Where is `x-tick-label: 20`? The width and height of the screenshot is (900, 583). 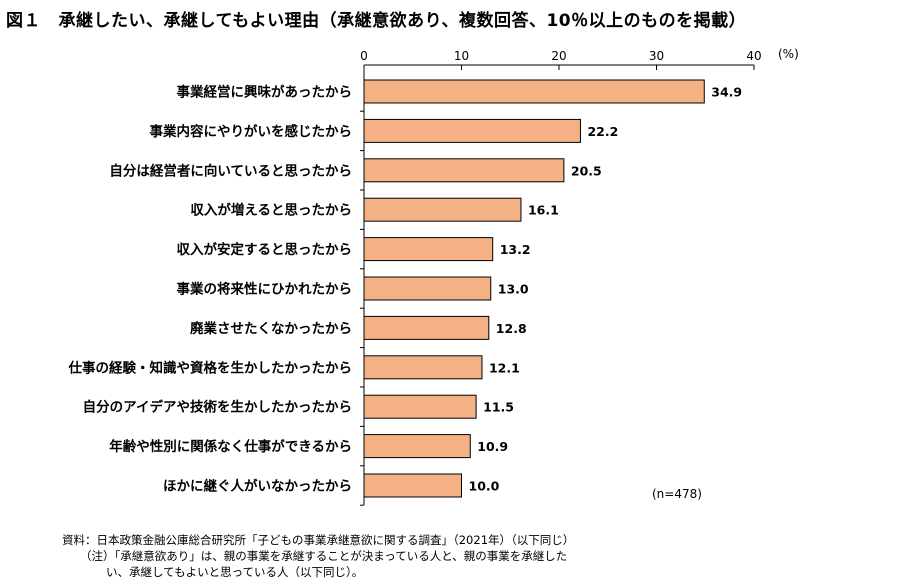 x-tick-label: 20 is located at coordinates (558, 56).